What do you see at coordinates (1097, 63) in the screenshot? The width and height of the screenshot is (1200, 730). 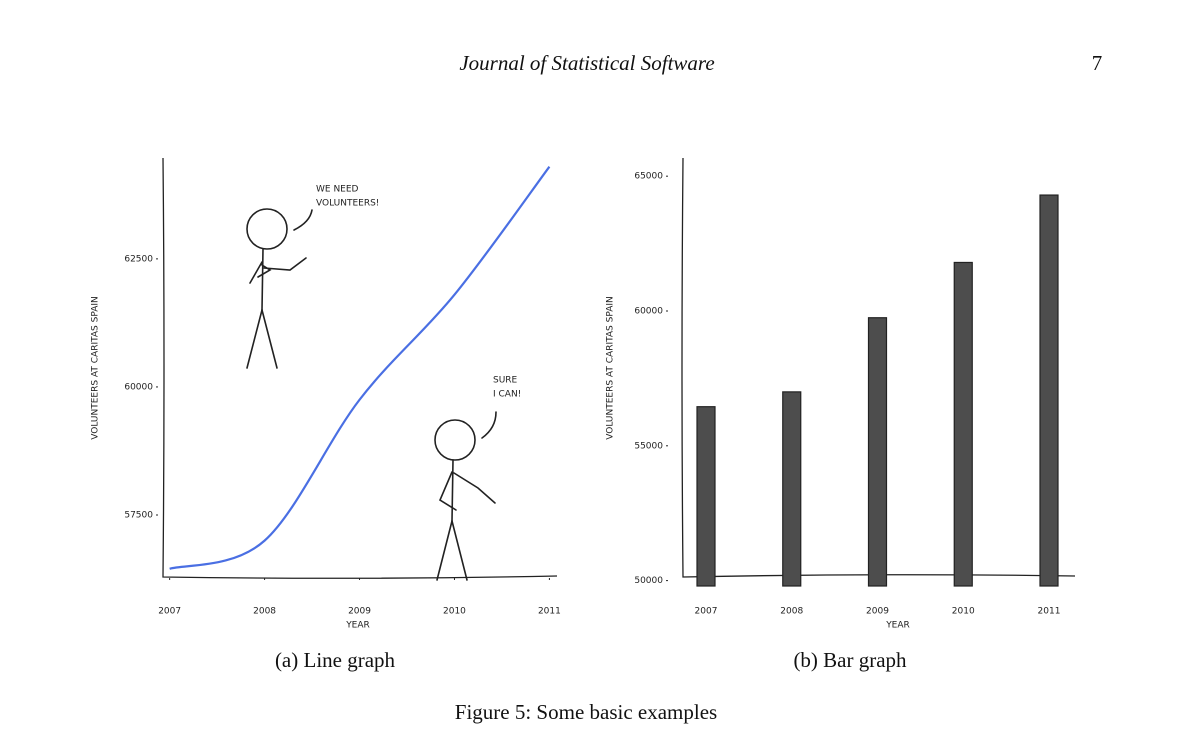 I see `page-number: 7` at bounding box center [1097, 63].